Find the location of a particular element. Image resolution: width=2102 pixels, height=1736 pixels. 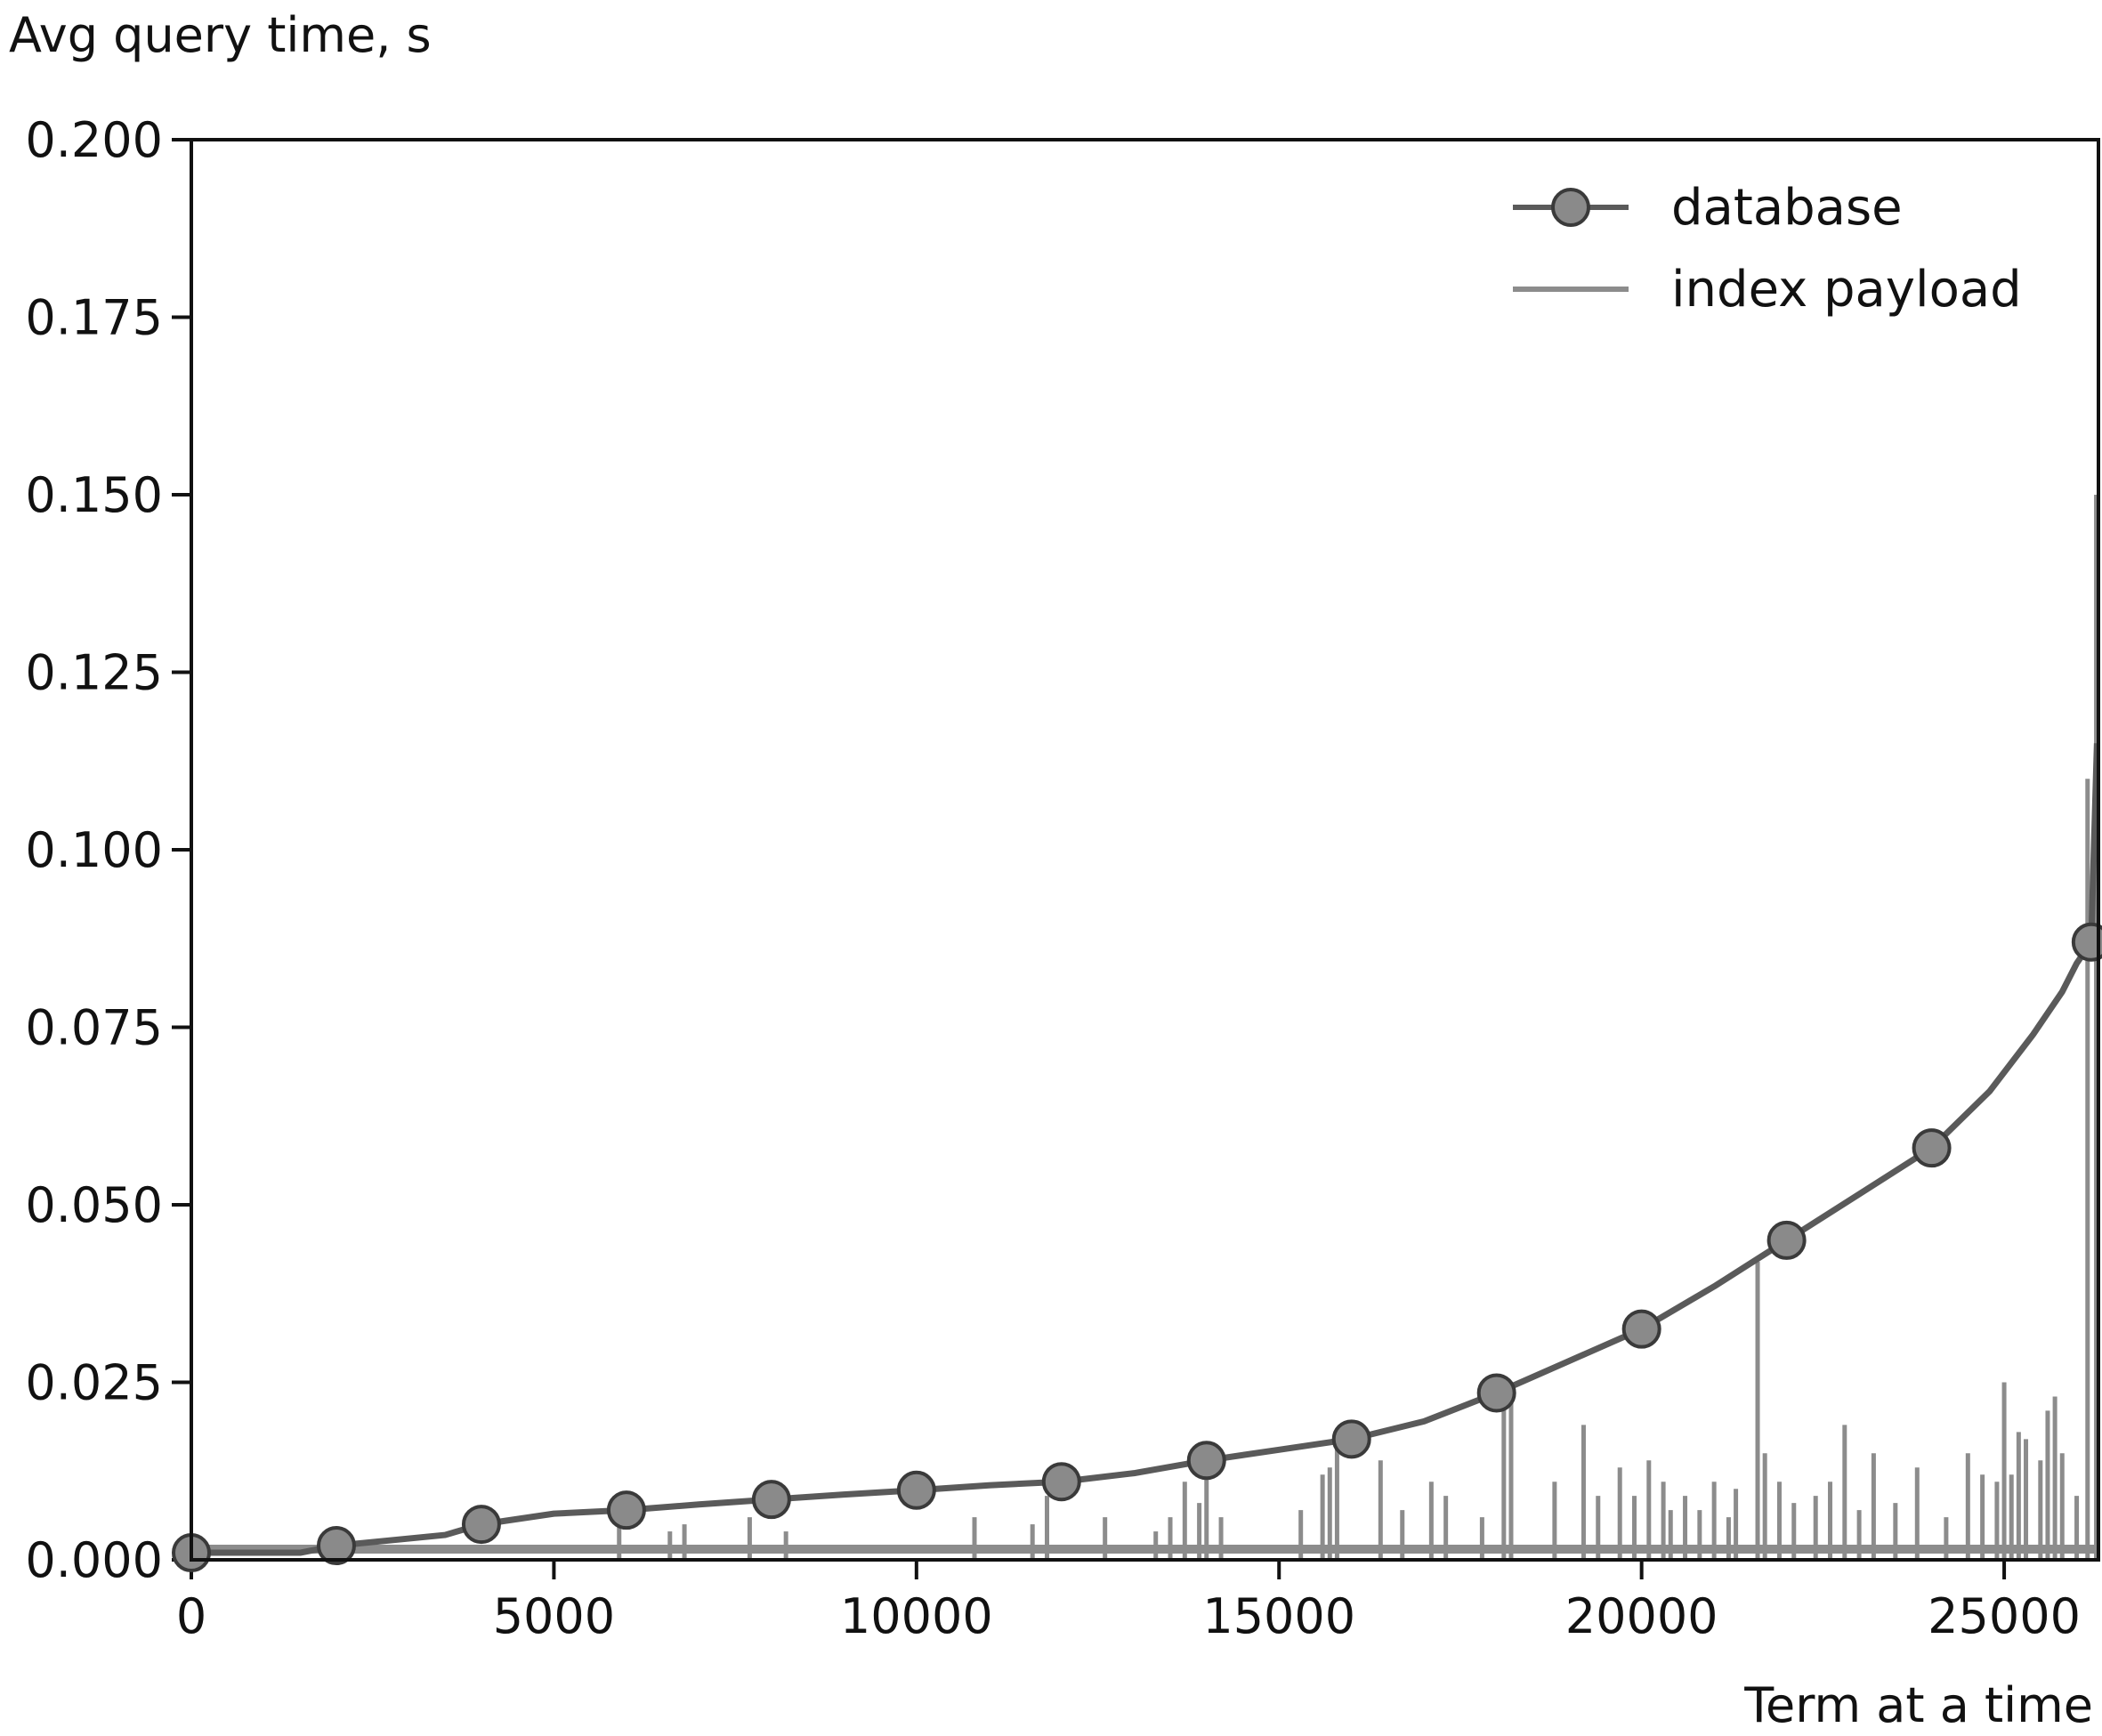

legend-item-index-payload: index payload is located at coordinates (1767, 290).